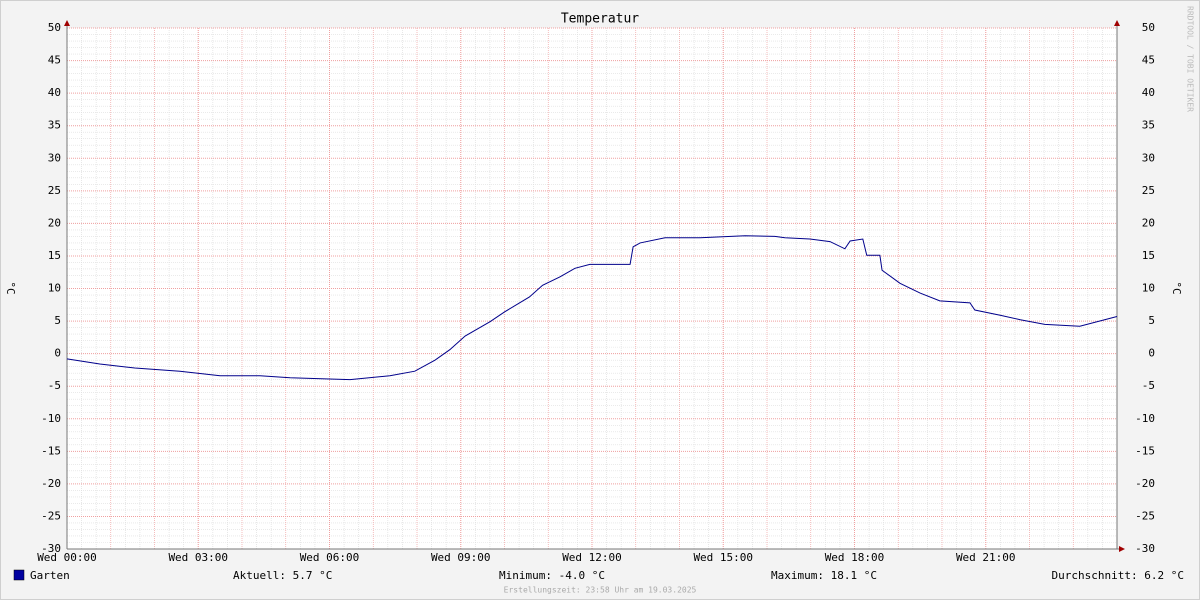 The width and height of the screenshot is (1200, 600). I want to click on x-tick-label: Wed 03:00, so click(198, 557).